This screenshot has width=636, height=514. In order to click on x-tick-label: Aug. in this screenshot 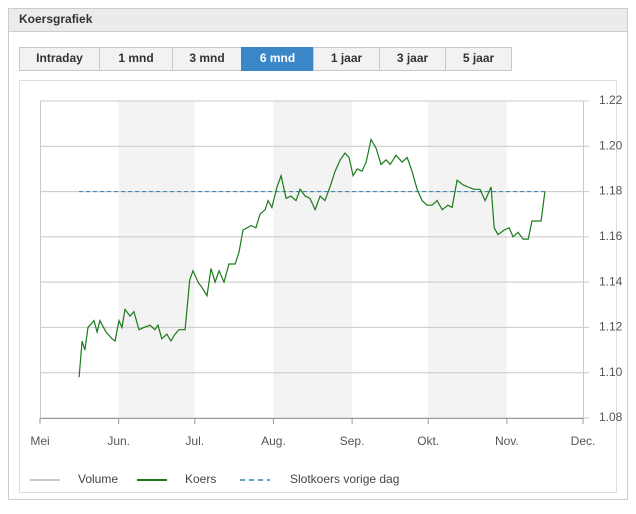, I will do `click(273, 441)`.